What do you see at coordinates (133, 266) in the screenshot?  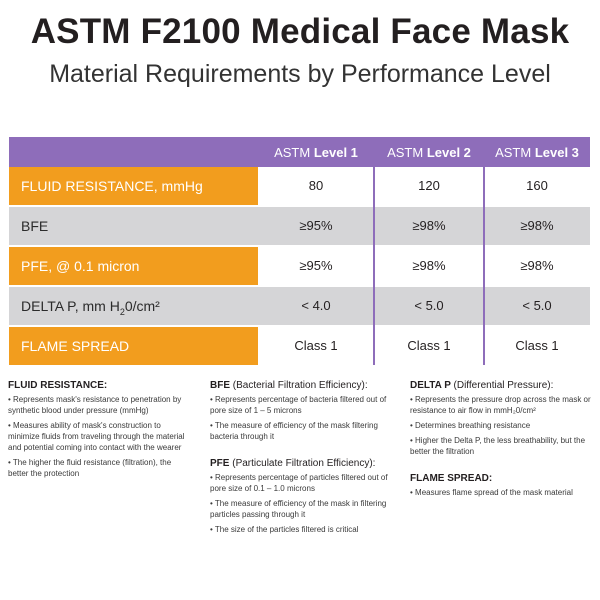 I see `row-label-pfe: PFE, @ 0.1 micron` at bounding box center [133, 266].